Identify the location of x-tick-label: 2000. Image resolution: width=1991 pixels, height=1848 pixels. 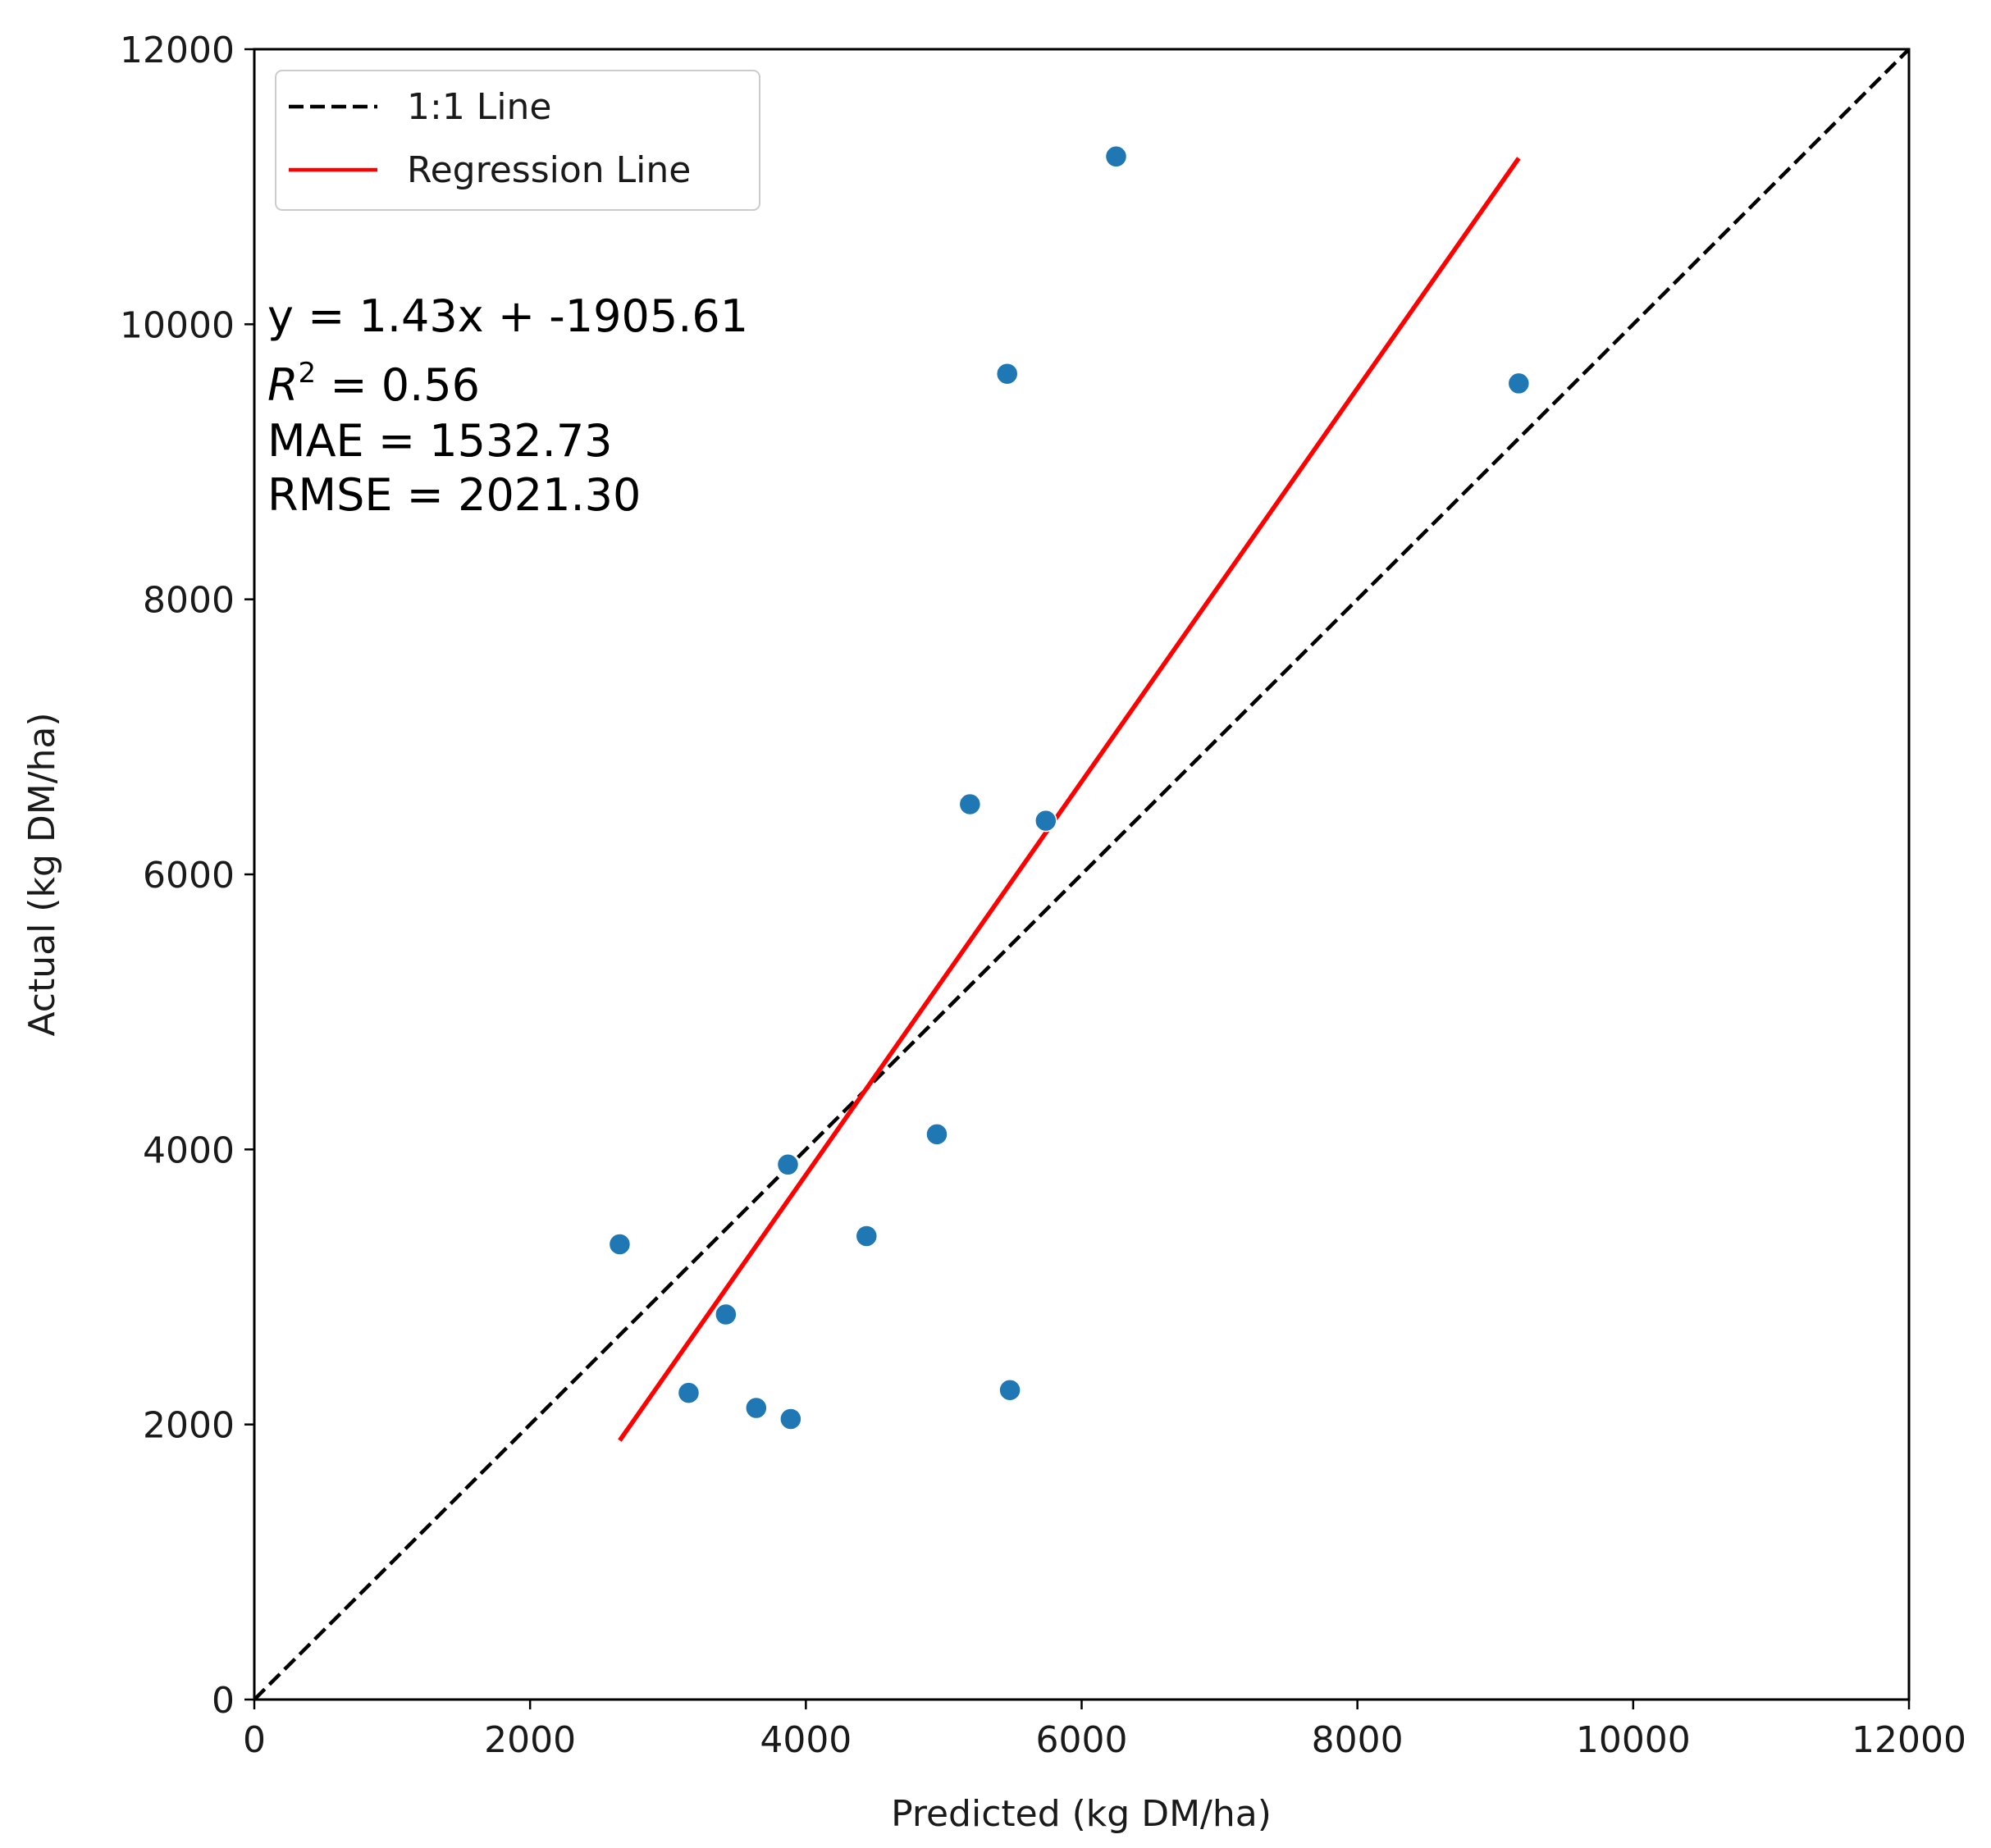
(530, 1740).